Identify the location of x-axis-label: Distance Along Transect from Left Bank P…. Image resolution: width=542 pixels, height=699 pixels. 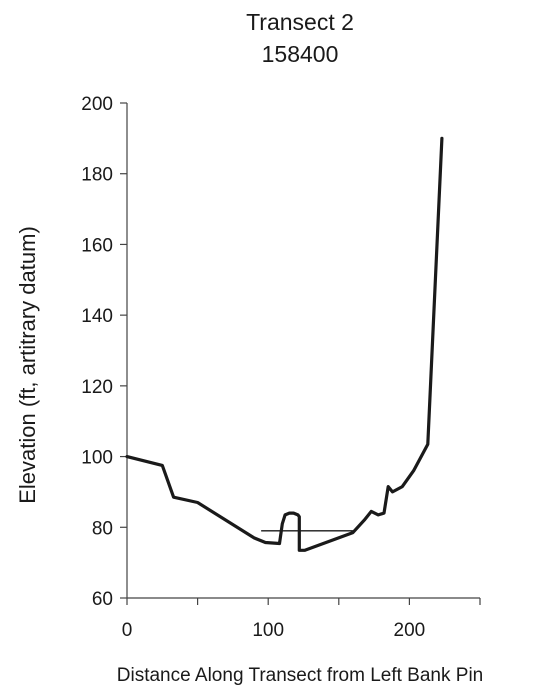
(300, 675).